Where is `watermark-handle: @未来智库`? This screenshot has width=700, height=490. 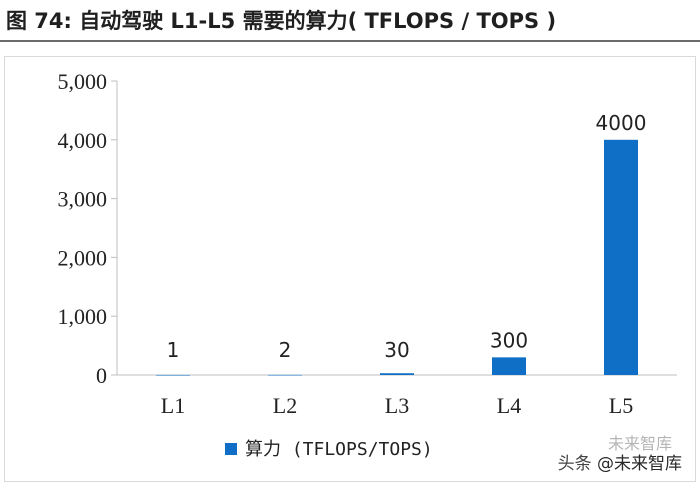
watermark-handle: @未来智库 is located at coordinates (639, 464).